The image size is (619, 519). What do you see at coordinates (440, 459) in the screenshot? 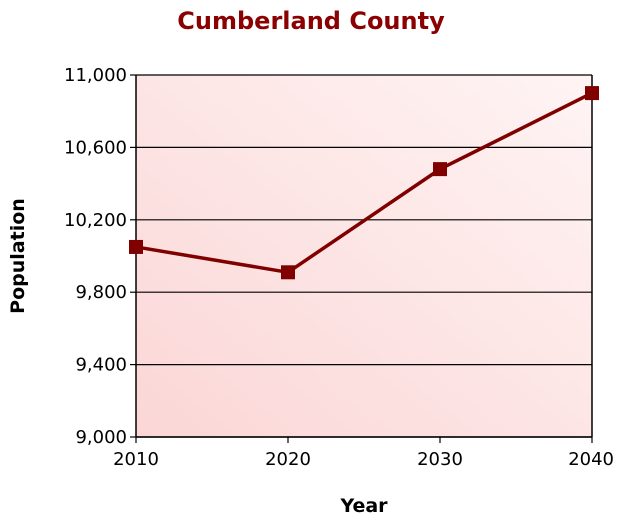
I see `x-tick-label: 2030` at bounding box center [440, 459].